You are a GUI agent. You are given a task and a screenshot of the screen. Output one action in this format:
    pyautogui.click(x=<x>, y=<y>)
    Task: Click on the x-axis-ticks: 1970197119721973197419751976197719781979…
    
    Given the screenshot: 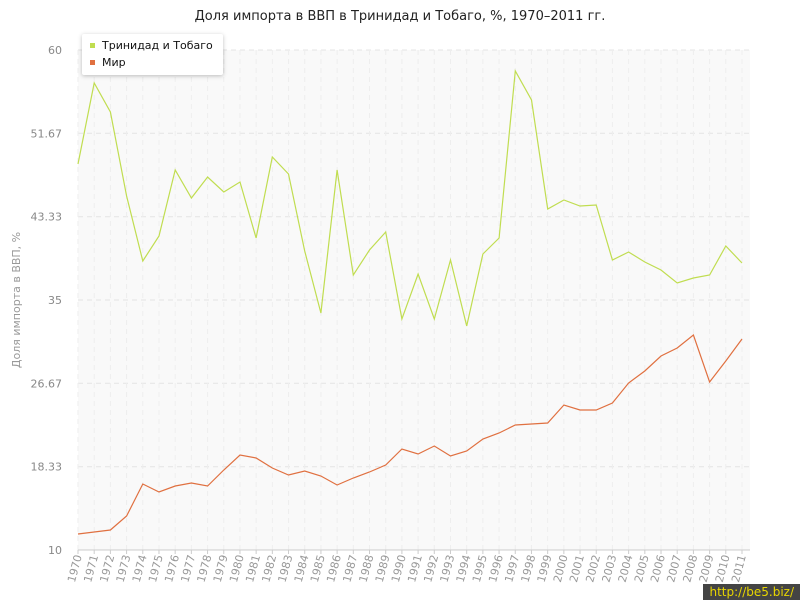 What is the action you would take?
    pyautogui.click(x=407, y=567)
    